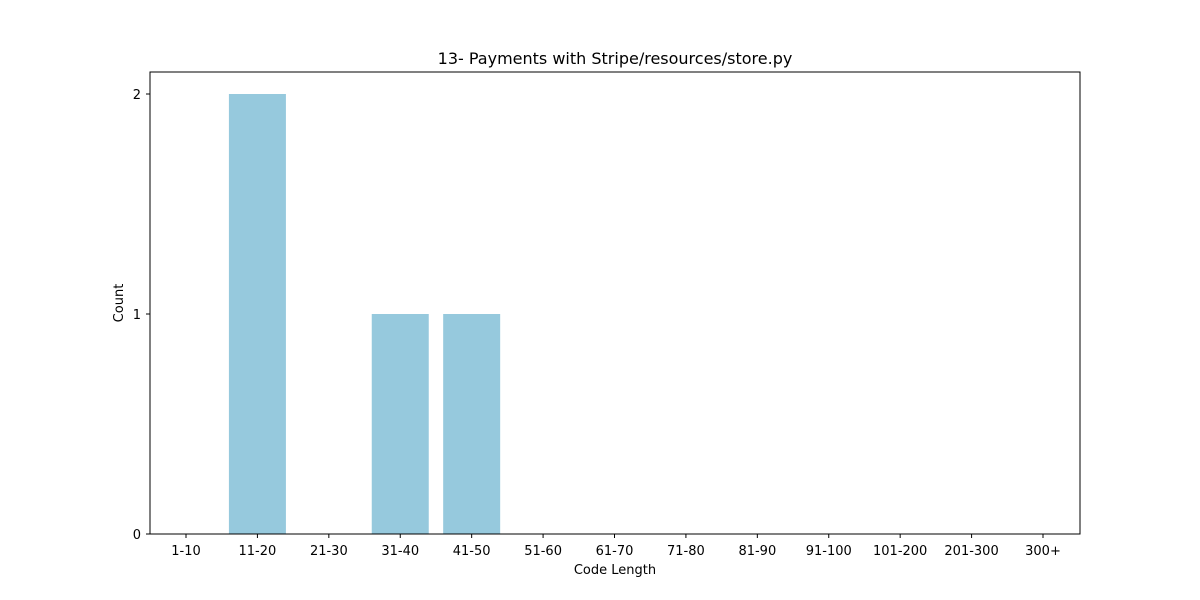  What do you see at coordinates (137, 315) in the screenshot?
I see `y-tick-label: 1` at bounding box center [137, 315].